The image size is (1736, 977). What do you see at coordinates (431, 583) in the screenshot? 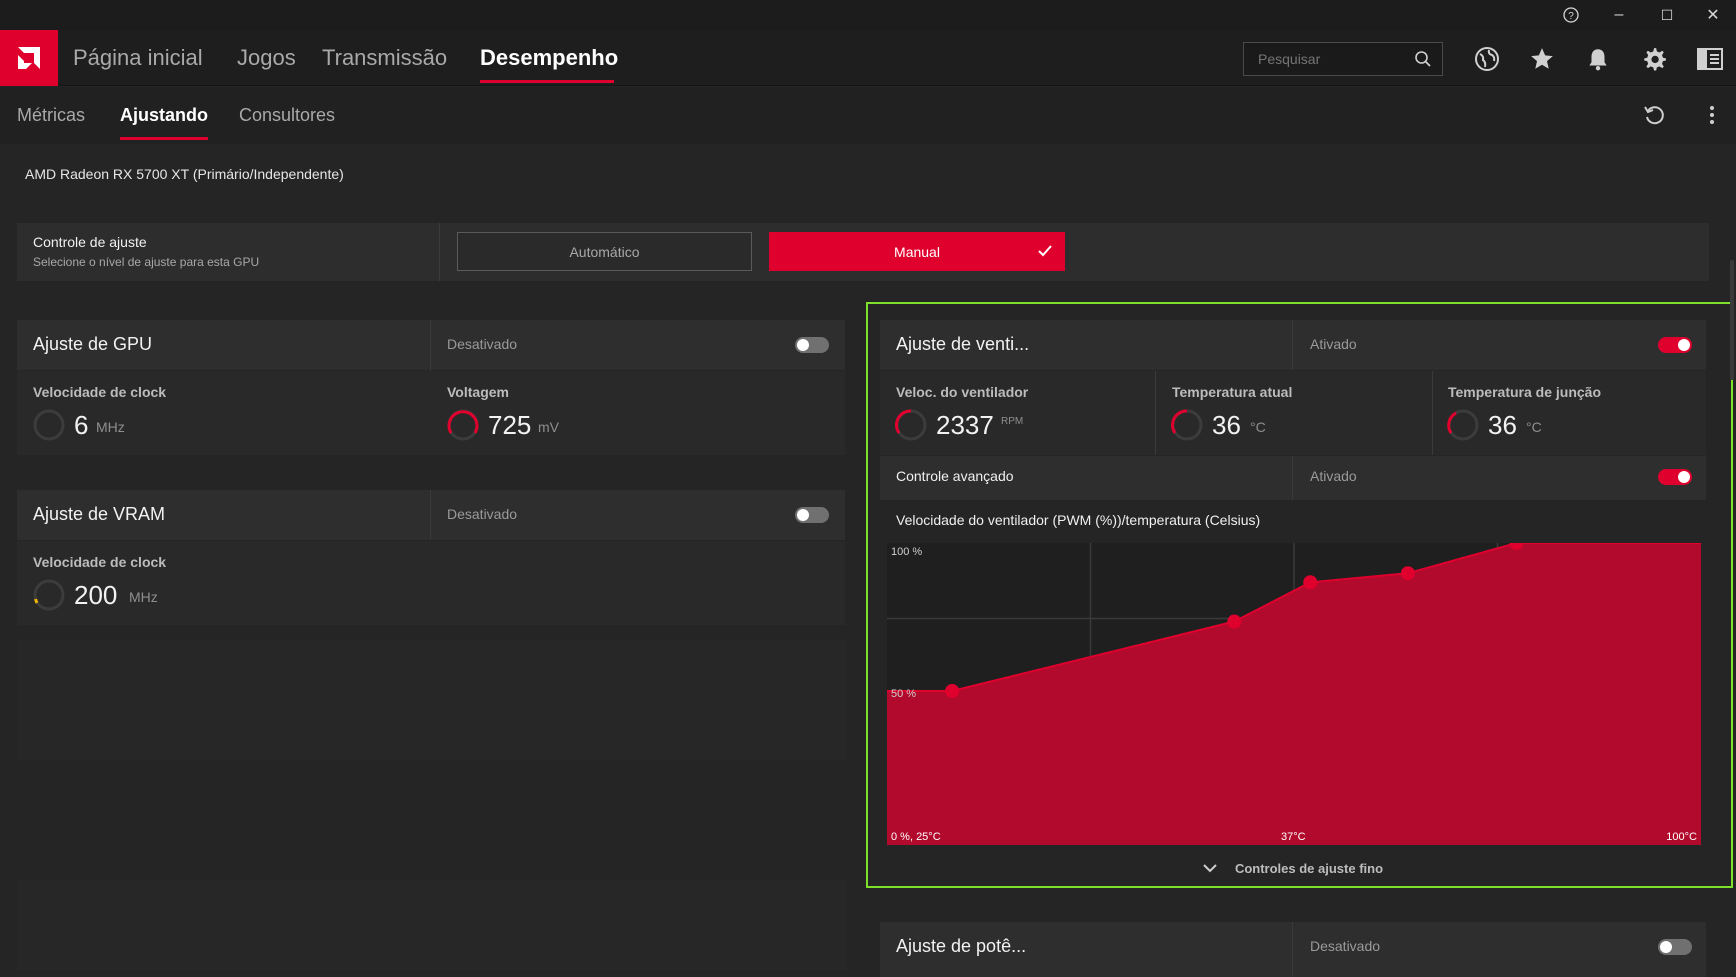
I see `vram-tuning-body` at bounding box center [431, 583].